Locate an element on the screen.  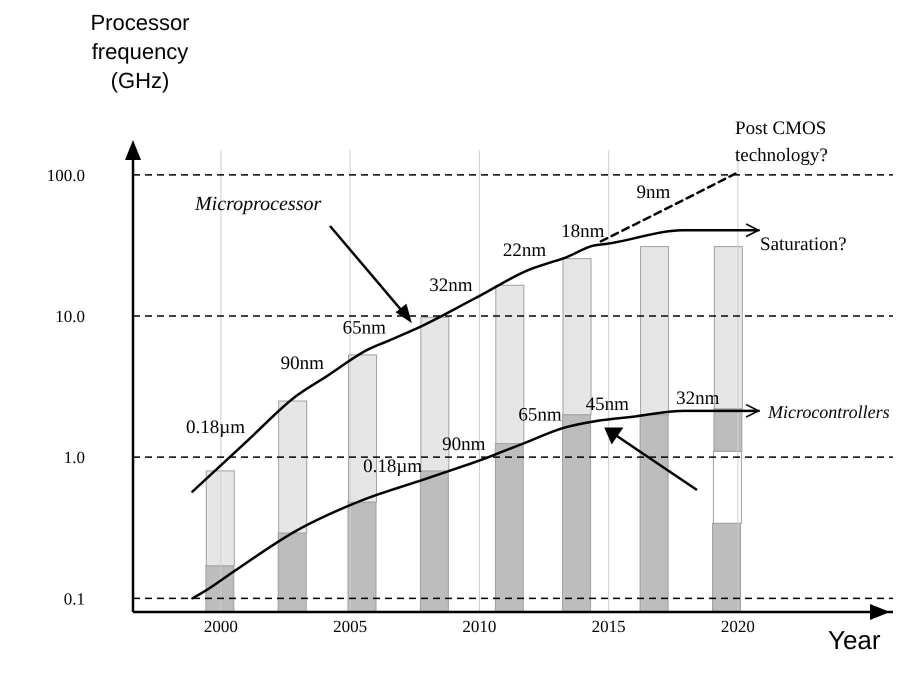
annotation: 18nm is located at coordinates (583, 231).